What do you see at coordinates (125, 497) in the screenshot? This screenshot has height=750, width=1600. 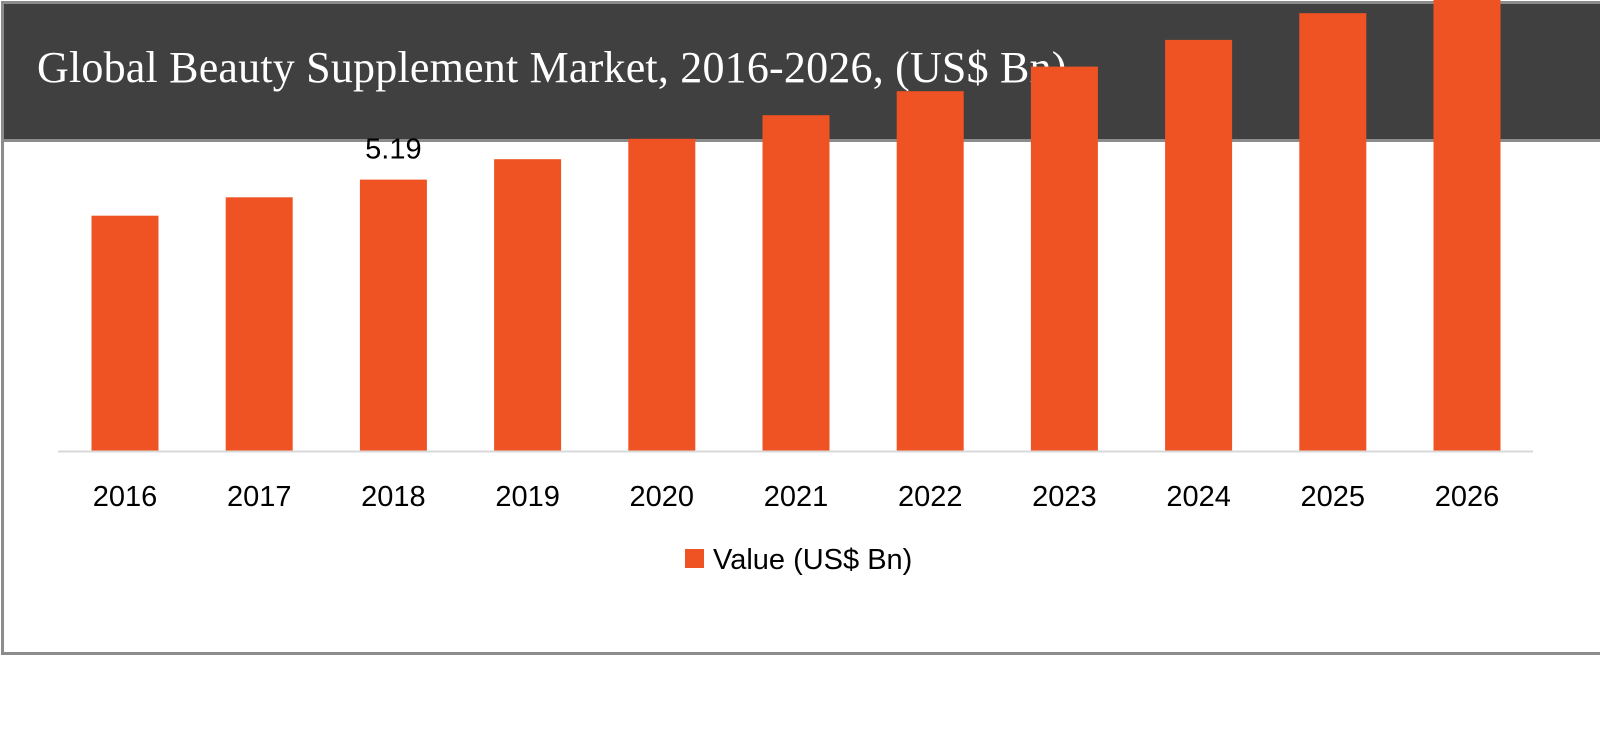 I see `x-tick-label-2016: 2016` at bounding box center [125, 497].